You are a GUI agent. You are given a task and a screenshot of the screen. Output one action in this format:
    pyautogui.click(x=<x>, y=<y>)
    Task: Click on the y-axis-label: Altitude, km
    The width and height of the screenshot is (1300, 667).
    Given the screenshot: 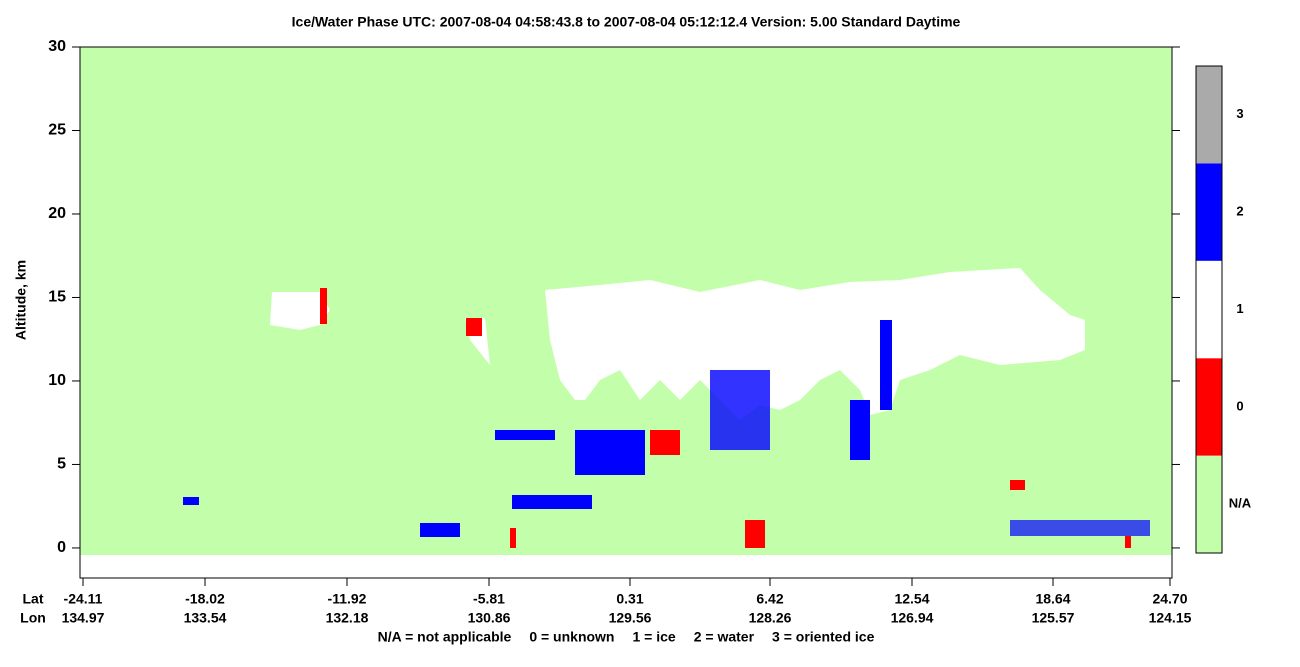 What is the action you would take?
    pyautogui.click(x=21, y=300)
    